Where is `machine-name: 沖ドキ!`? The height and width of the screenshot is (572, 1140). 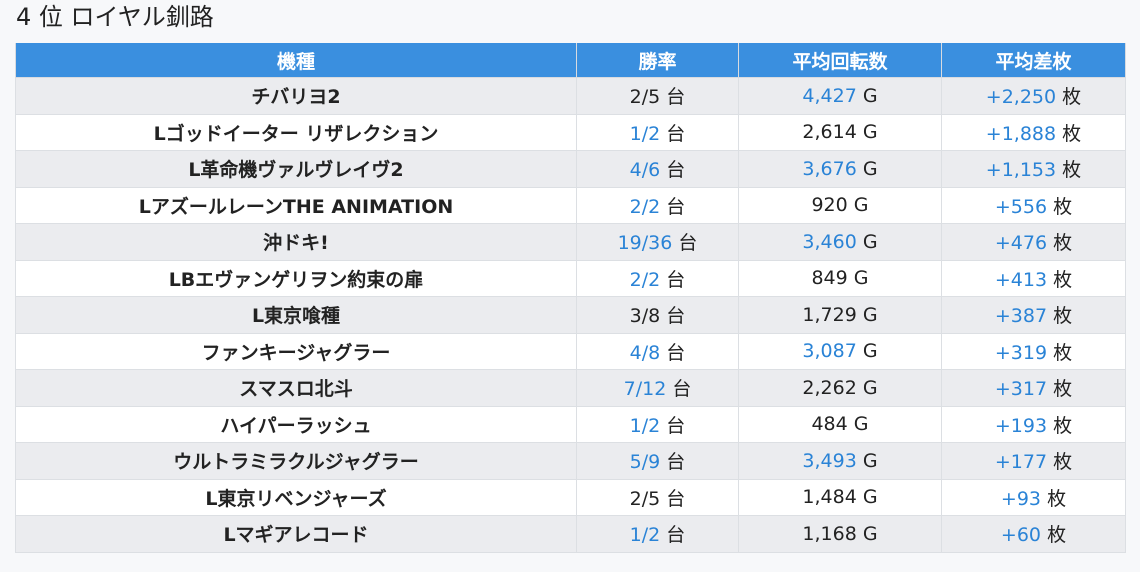
machine-name: 沖ドキ! is located at coordinates (296, 243).